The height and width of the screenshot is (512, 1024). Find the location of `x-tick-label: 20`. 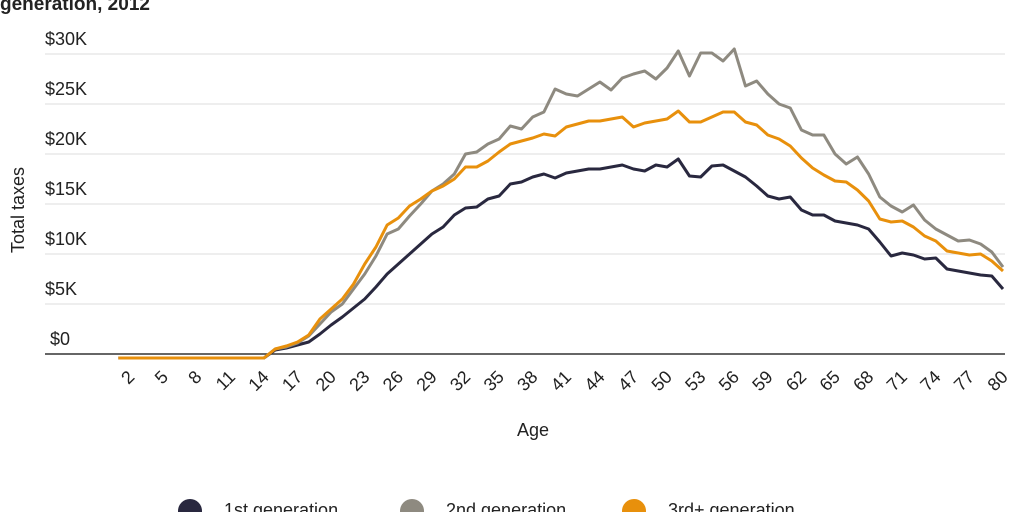

x-tick-label: 20 is located at coordinates (326, 381).